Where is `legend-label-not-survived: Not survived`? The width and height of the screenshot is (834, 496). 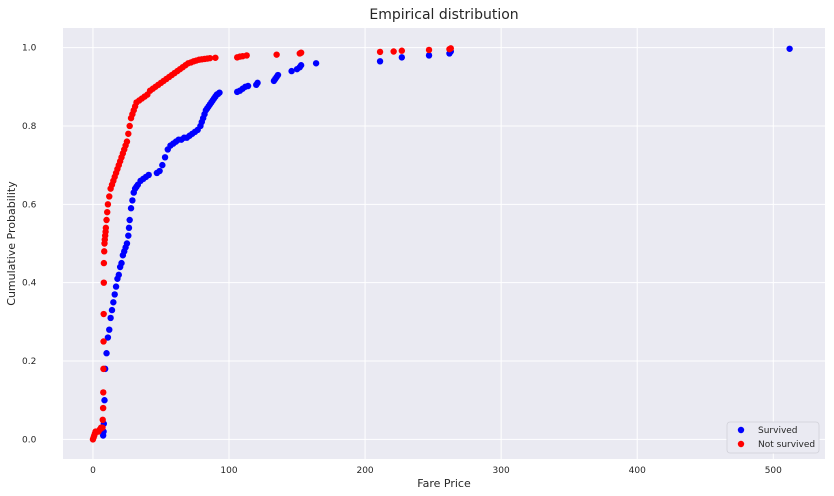
legend-label-not-survived: Not survived is located at coordinates (786, 445).